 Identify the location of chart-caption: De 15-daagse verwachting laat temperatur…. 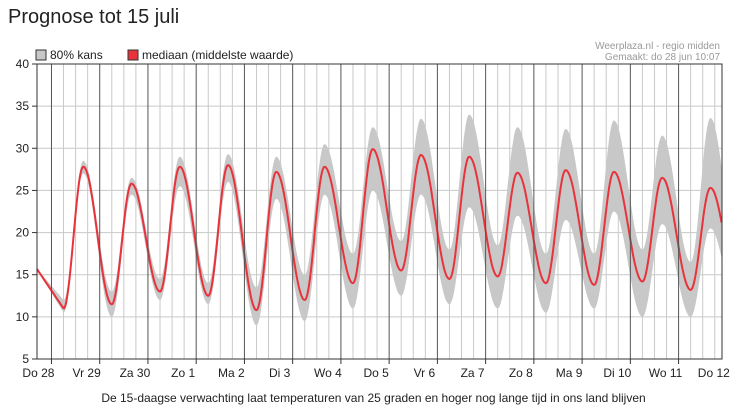
(373, 398).